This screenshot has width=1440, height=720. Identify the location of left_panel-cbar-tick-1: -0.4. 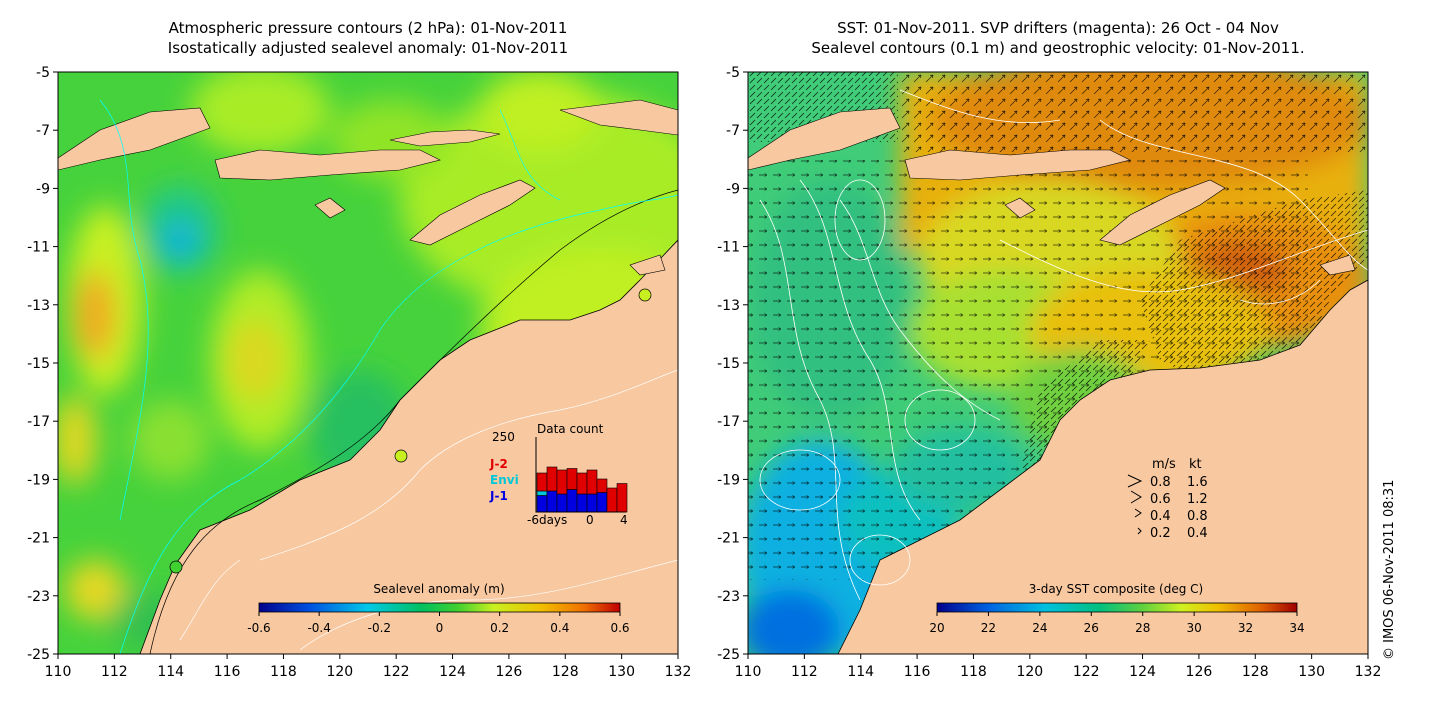
(318, 628).